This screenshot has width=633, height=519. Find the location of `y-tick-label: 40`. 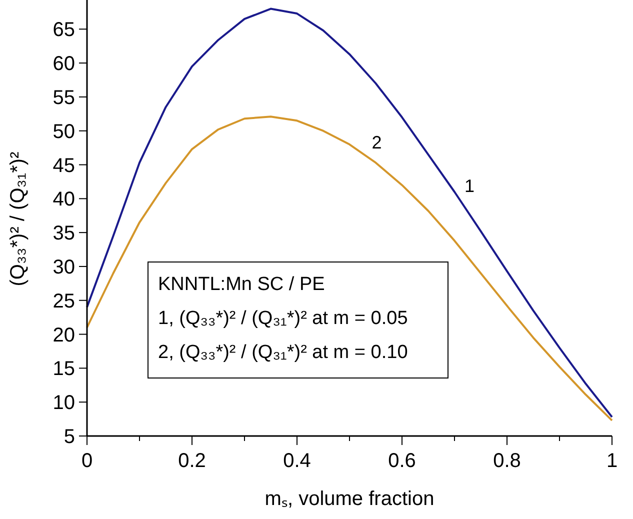

y-tick-label: 40 is located at coordinates (63, 199).